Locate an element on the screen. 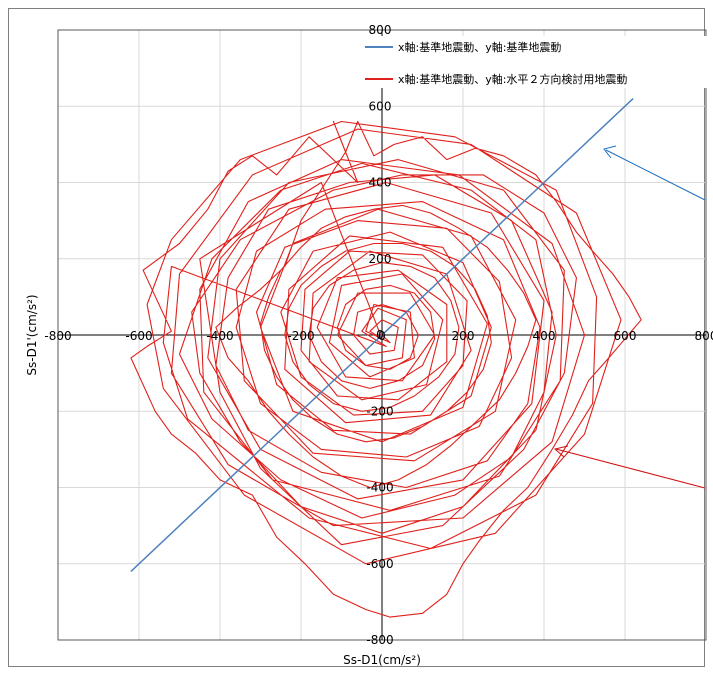 This screenshot has height=675, width=713. legend-background is located at coordinates (532, 62).